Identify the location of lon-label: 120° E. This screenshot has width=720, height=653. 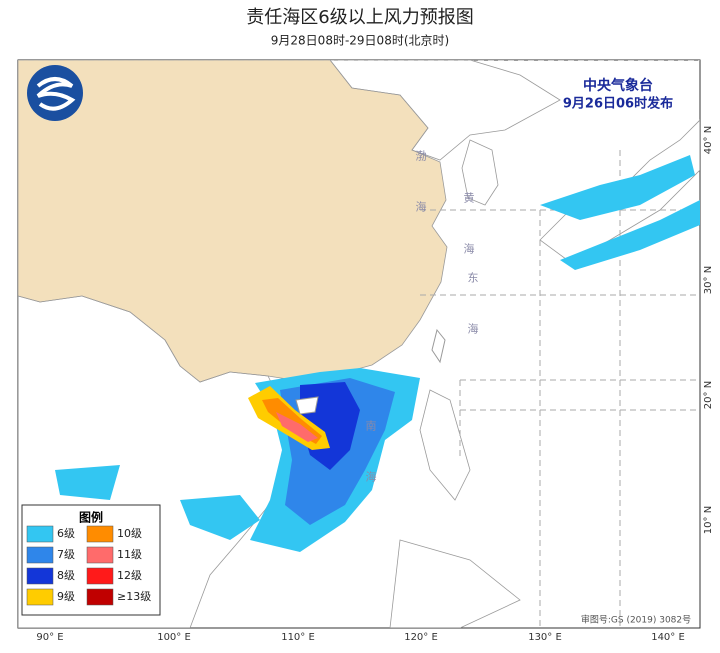
(421, 637).